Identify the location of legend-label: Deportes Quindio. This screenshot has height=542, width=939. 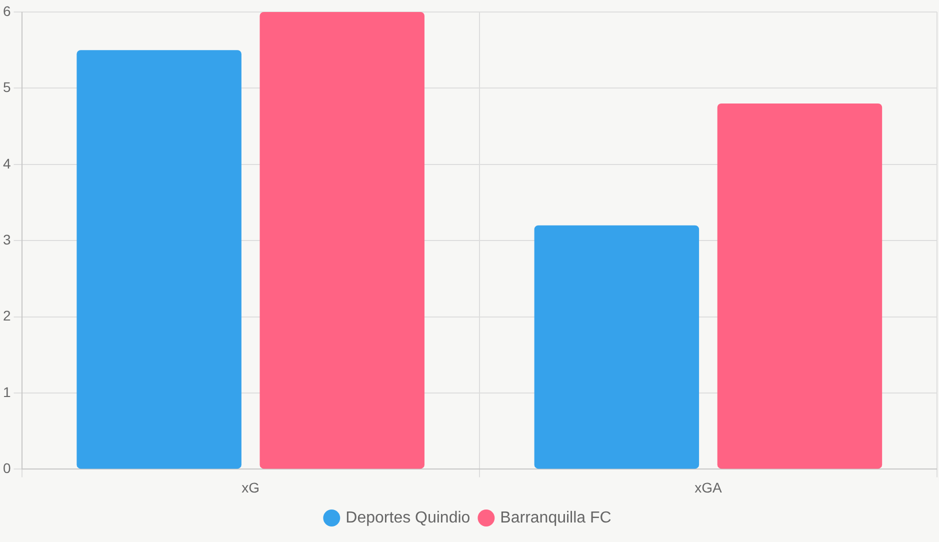
(408, 517).